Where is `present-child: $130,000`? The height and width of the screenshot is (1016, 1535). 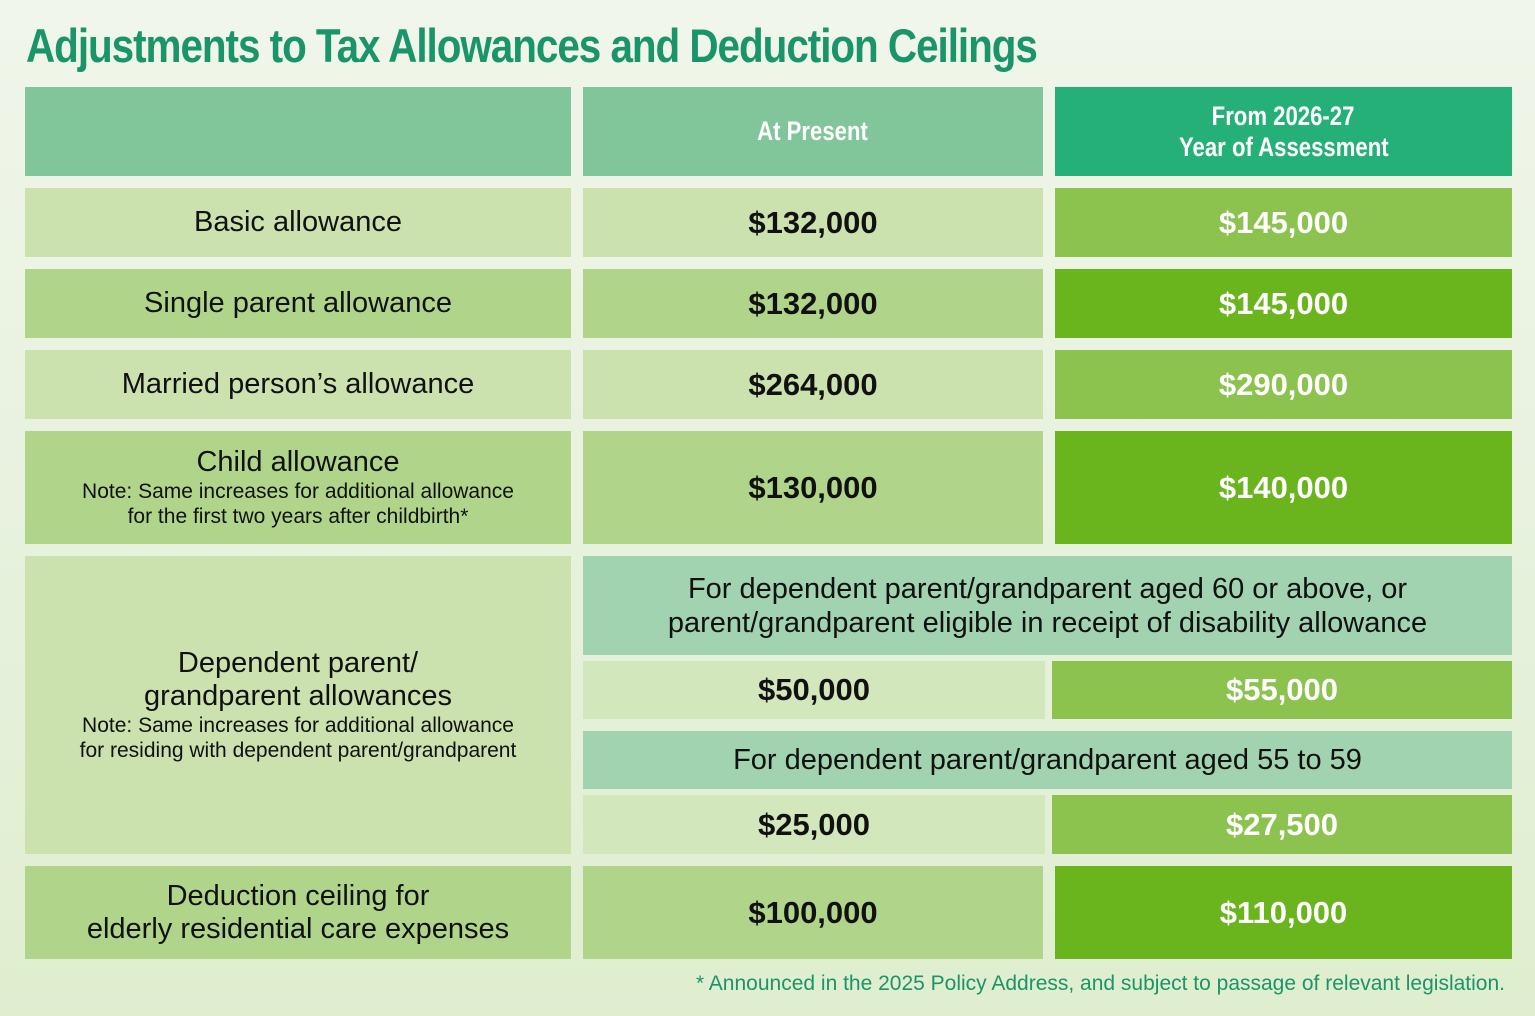 present-child: $130,000 is located at coordinates (813, 487).